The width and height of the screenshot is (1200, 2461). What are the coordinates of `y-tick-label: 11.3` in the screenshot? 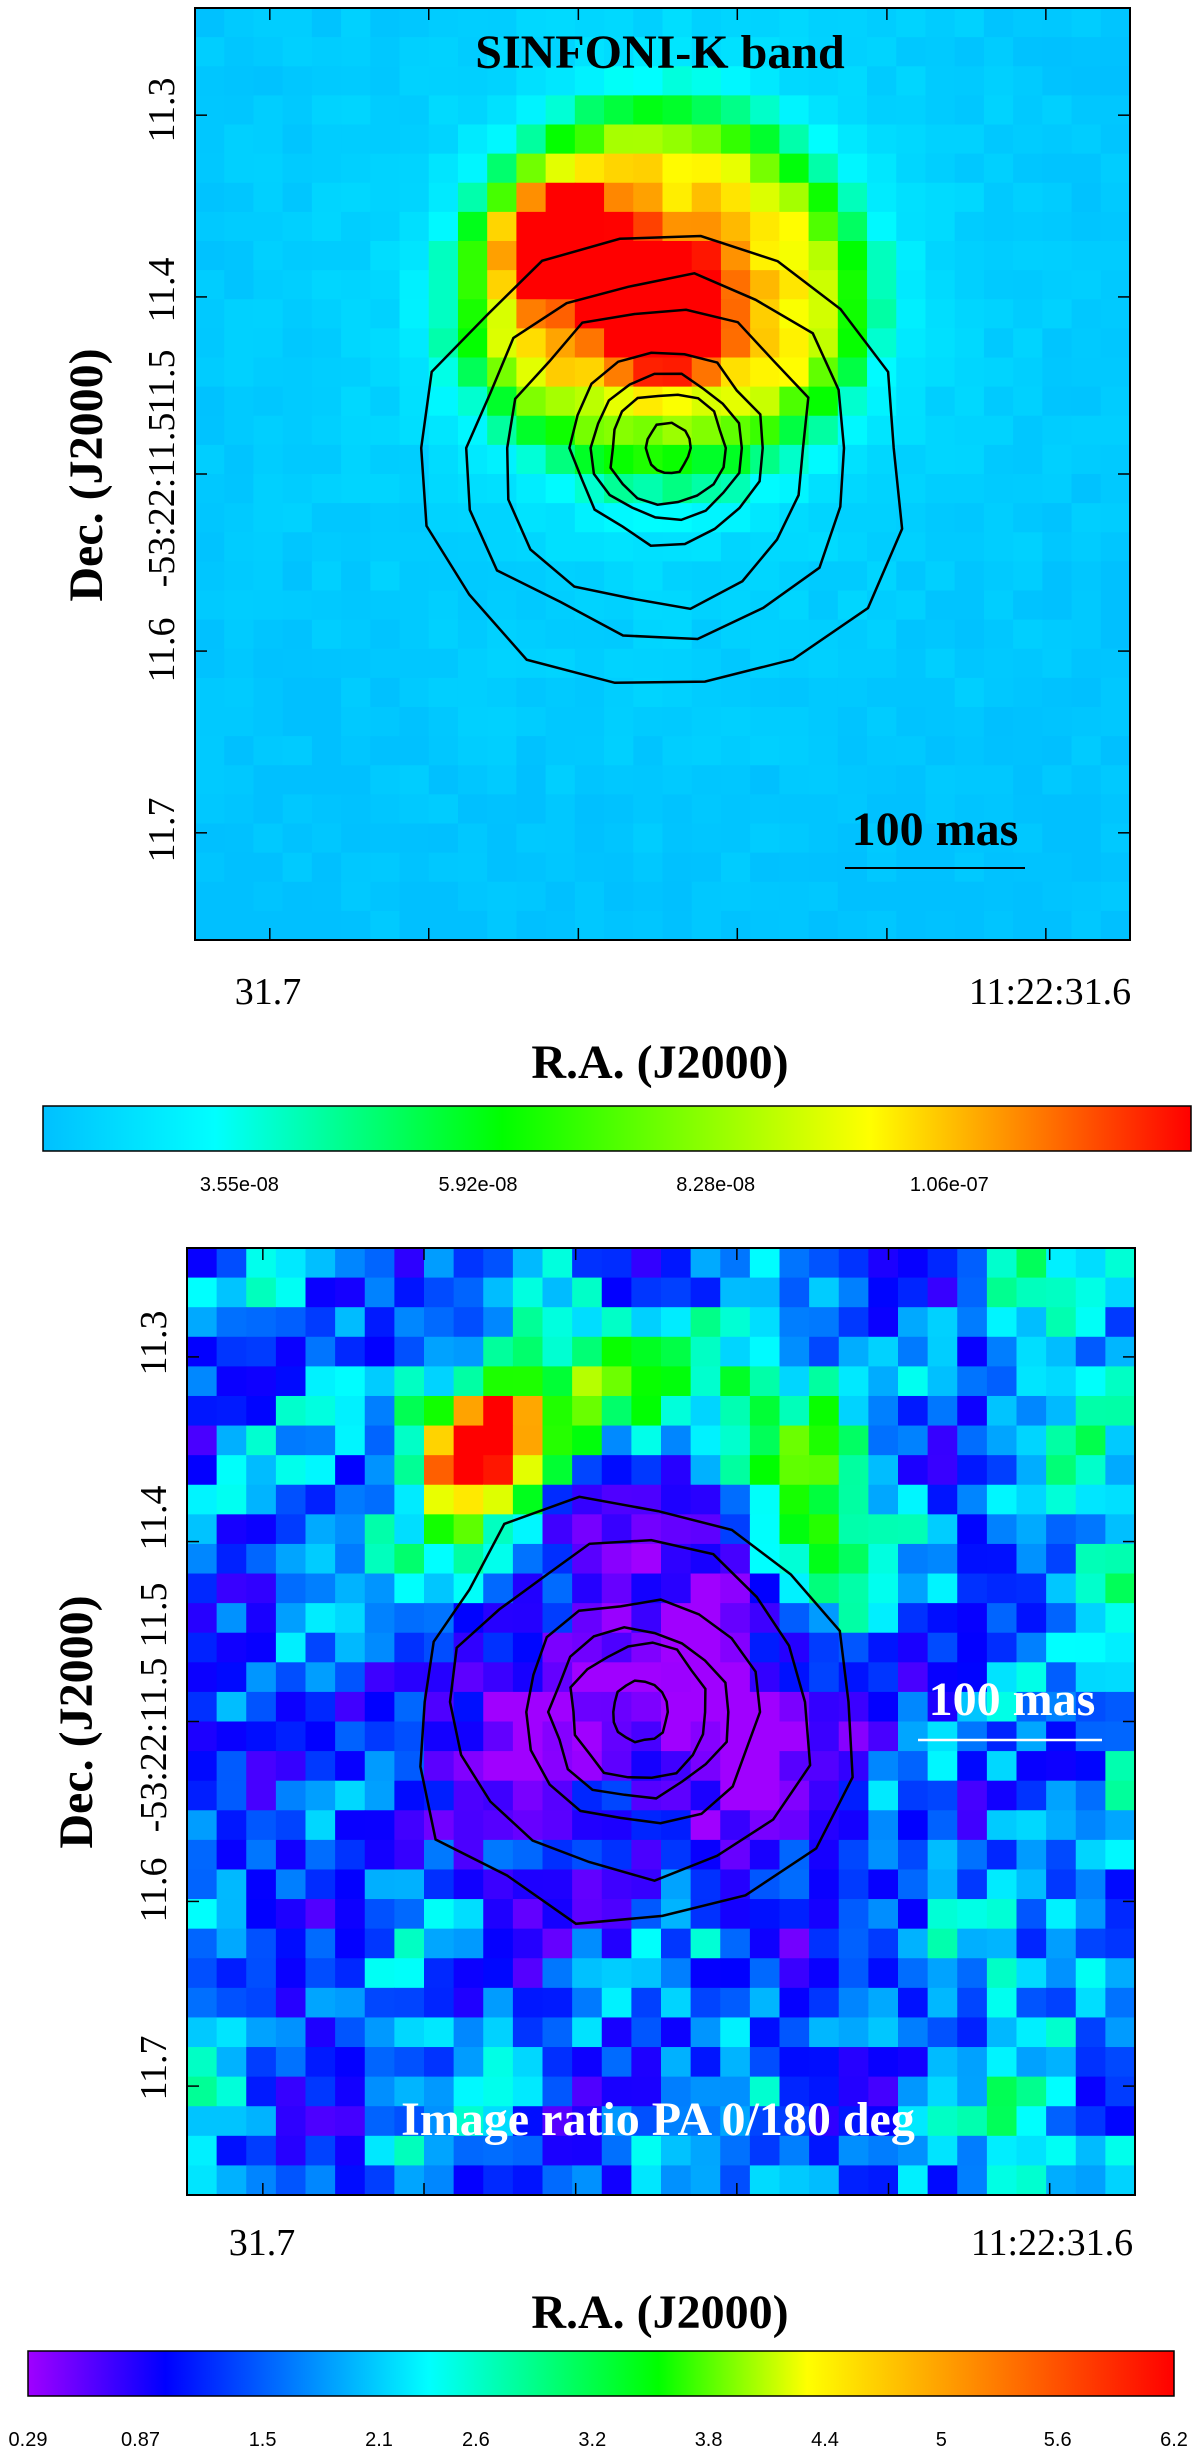 It's located at (162, 109).